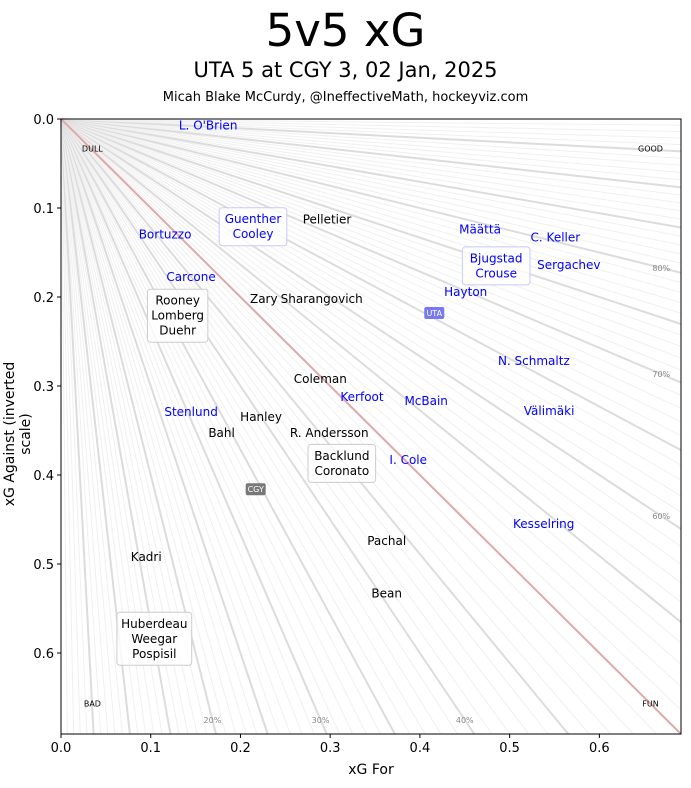 This screenshot has width=691, height=788. Describe the element at coordinates (509, 748) in the screenshot. I see `x-tick-label: 0.5` at that location.